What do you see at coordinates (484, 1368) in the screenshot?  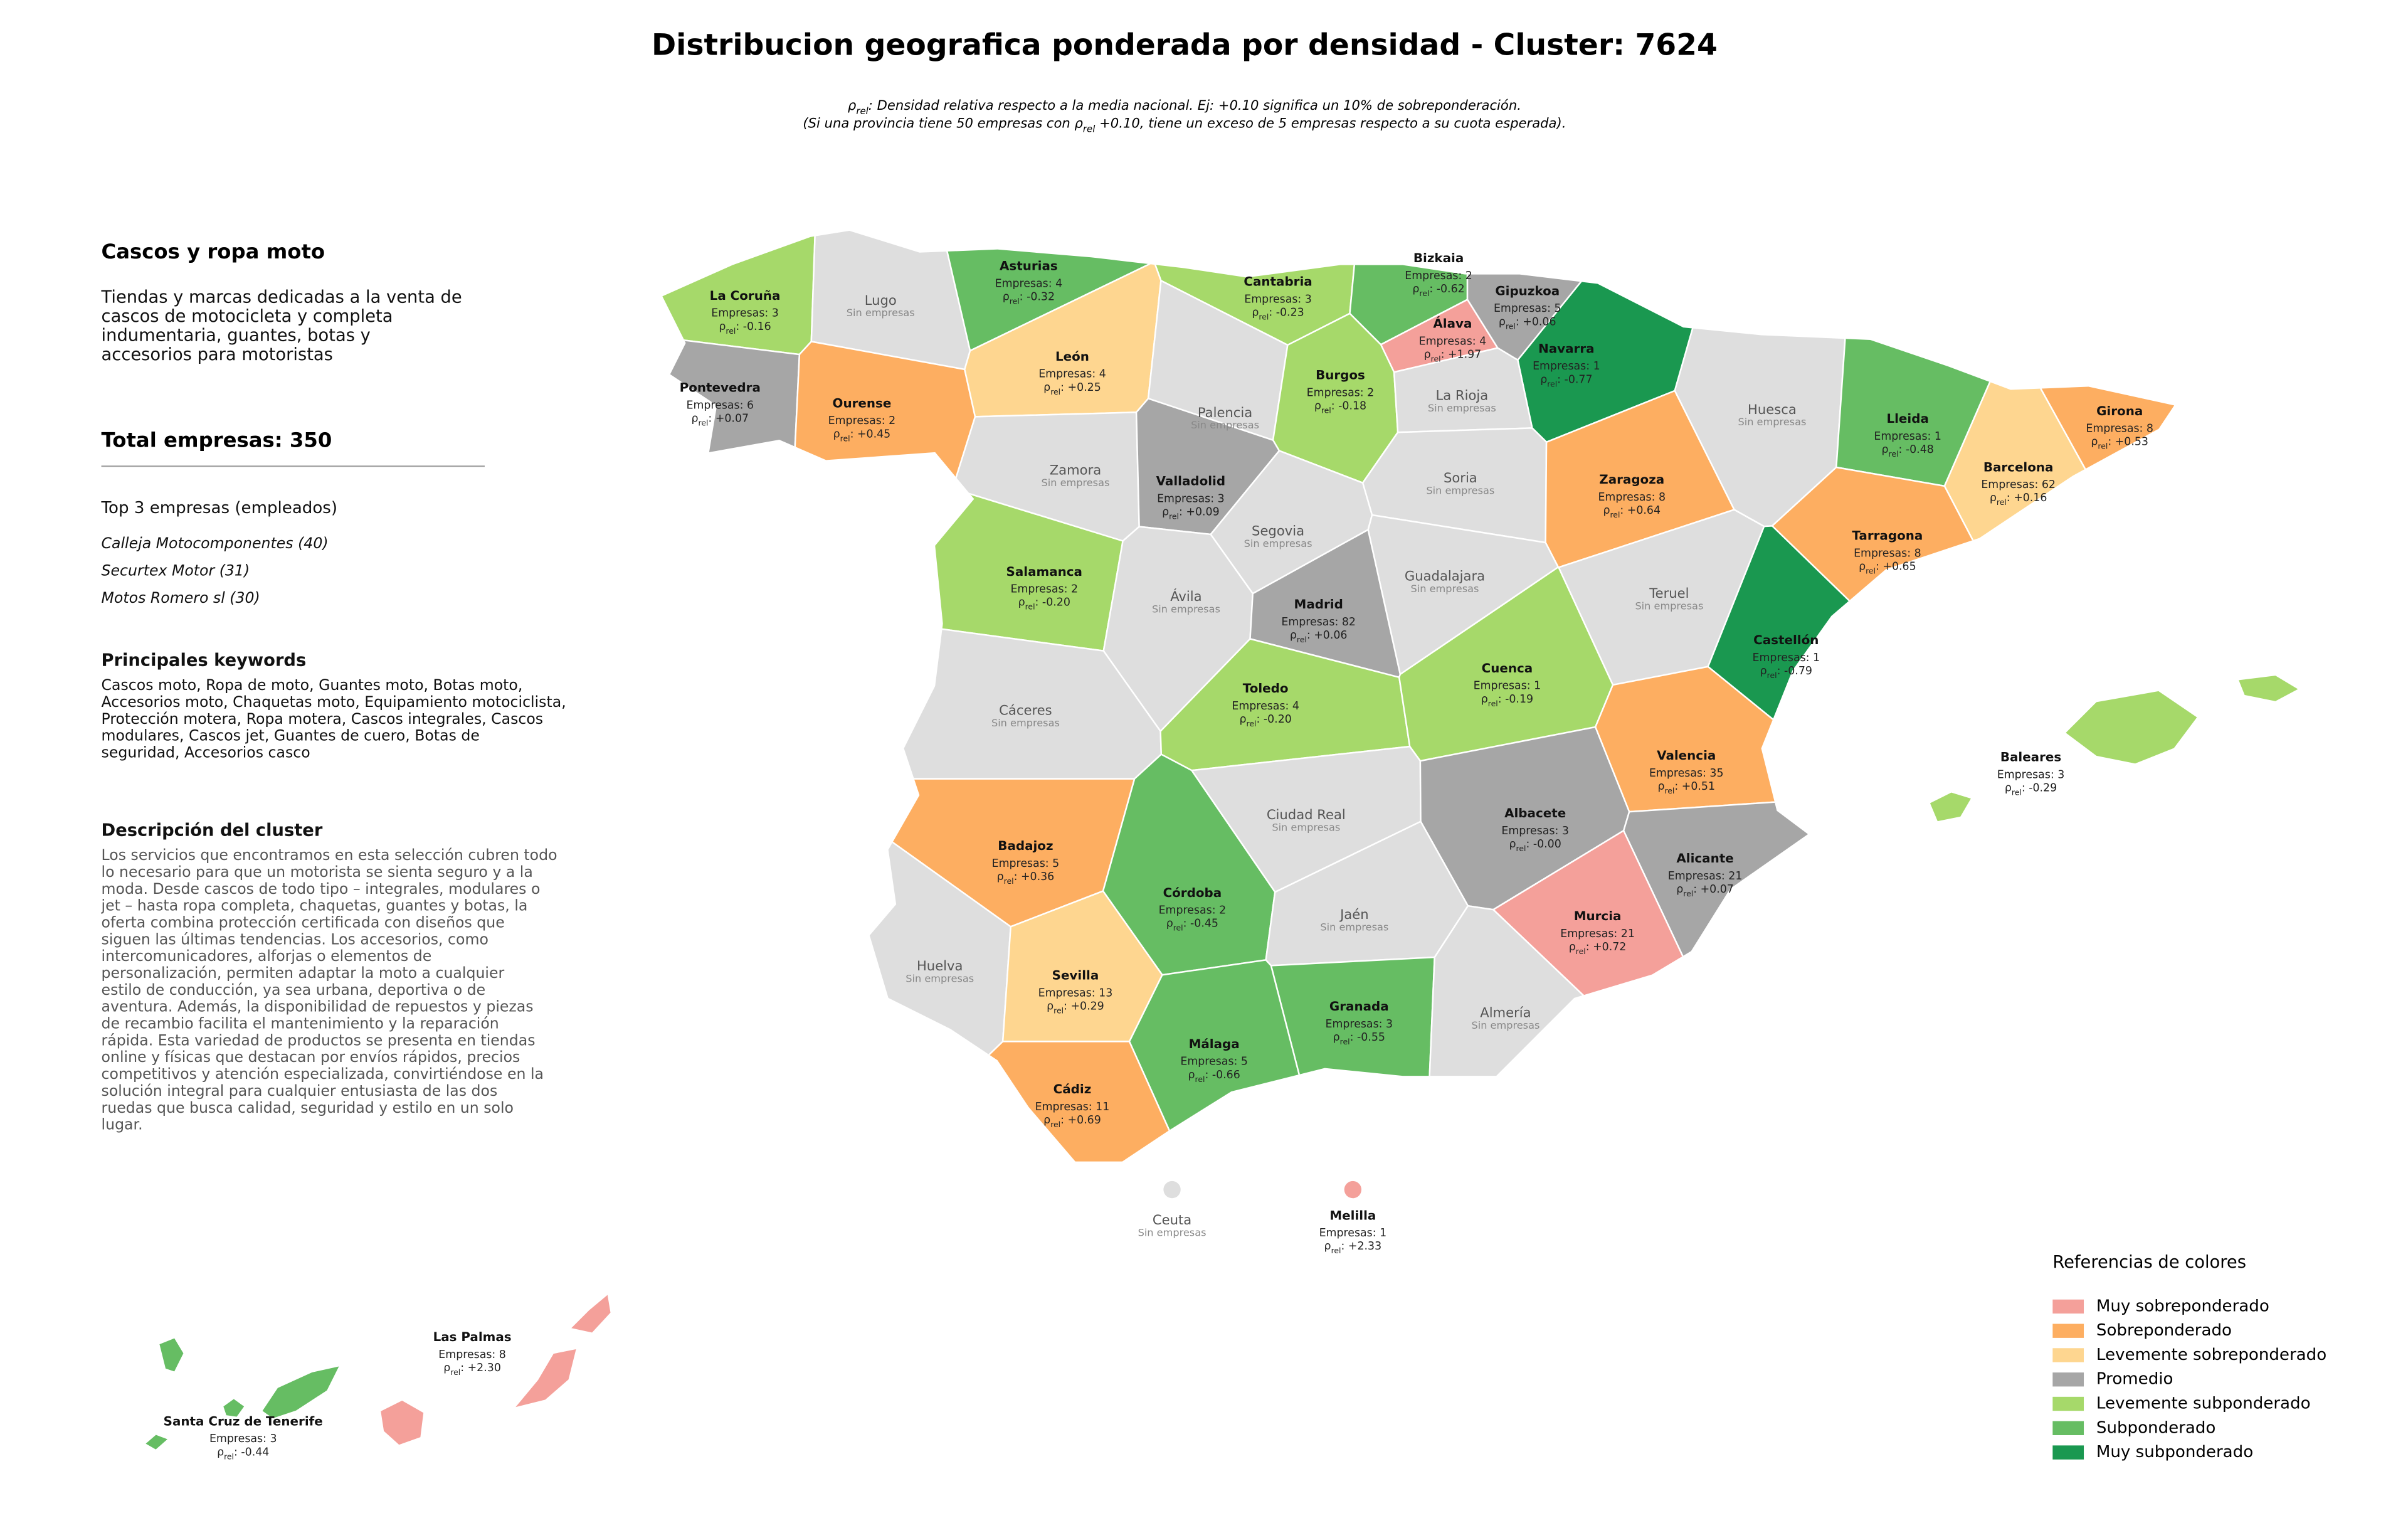 I see `rho-value: +2.30` at bounding box center [484, 1368].